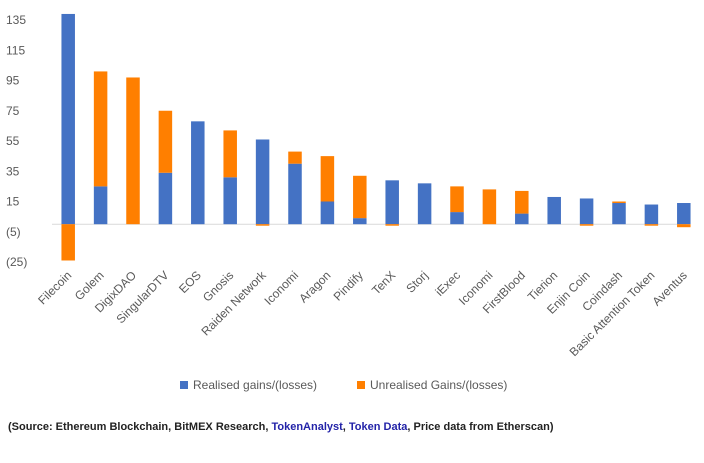 The height and width of the screenshot is (463, 704). What do you see at coordinates (438, 385) in the screenshot?
I see `legend-label-unrealised: Unrealised Gains/(losses)` at bounding box center [438, 385].